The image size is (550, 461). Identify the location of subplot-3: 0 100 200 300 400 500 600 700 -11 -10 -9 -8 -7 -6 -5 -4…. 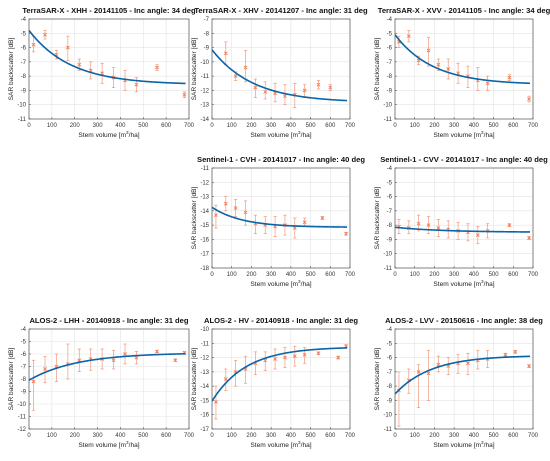
(462, 72).